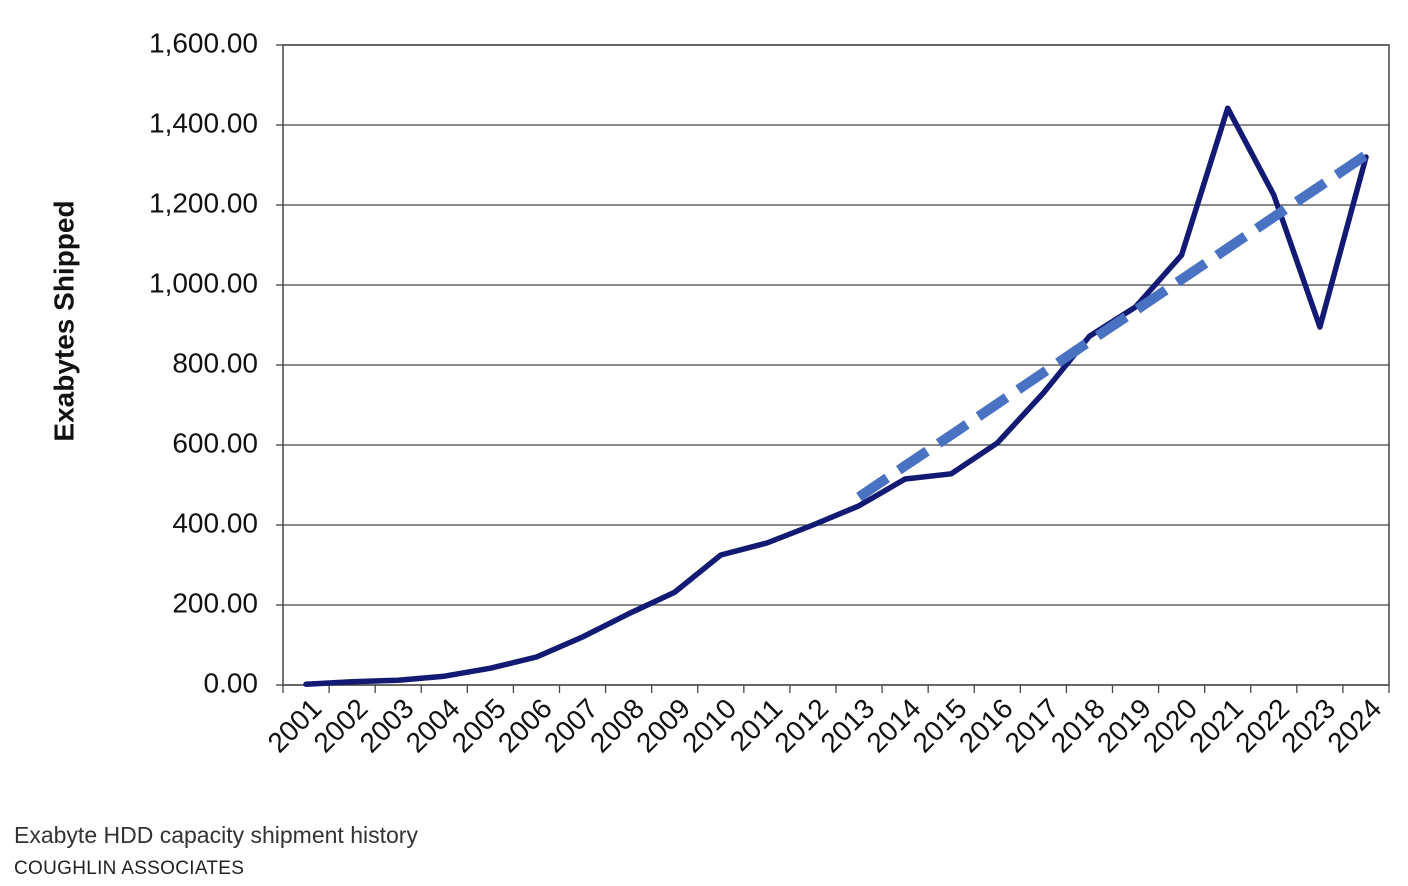 This screenshot has width=1408, height=886. What do you see at coordinates (1112, 326) in the screenshot?
I see `trend-line` at bounding box center [1112, 326].